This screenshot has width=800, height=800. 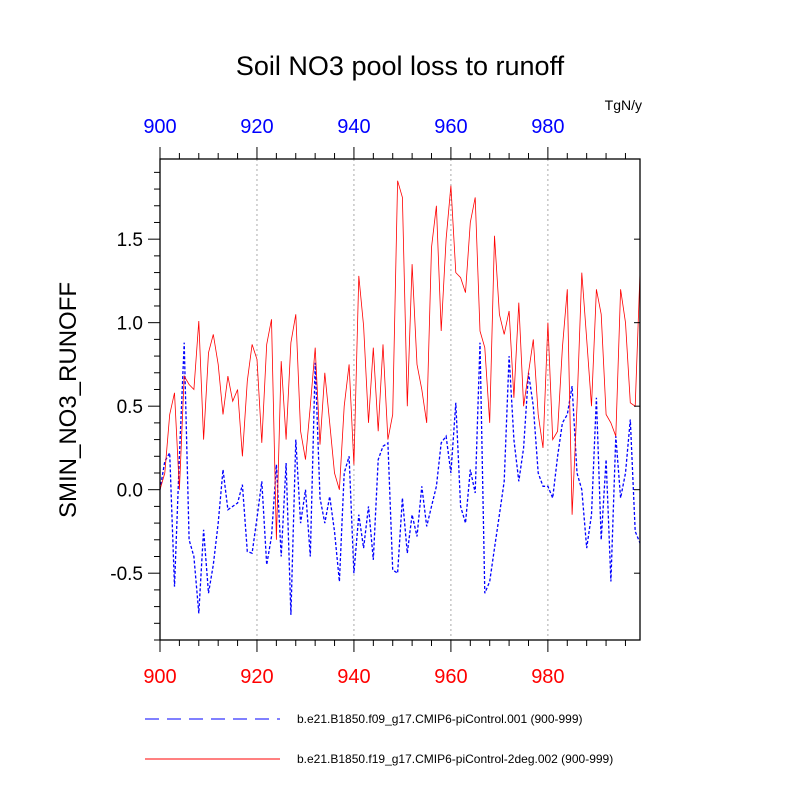 I want to click on x-tick-label-bottom: 920, so click(x=256, y=677).